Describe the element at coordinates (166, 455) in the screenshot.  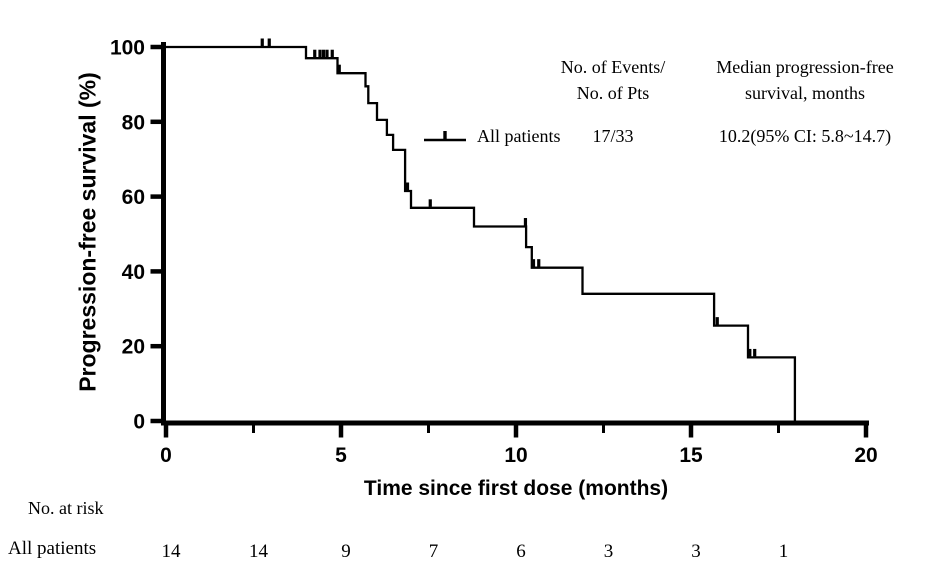
I see `x-tick-label: 0` at that location.